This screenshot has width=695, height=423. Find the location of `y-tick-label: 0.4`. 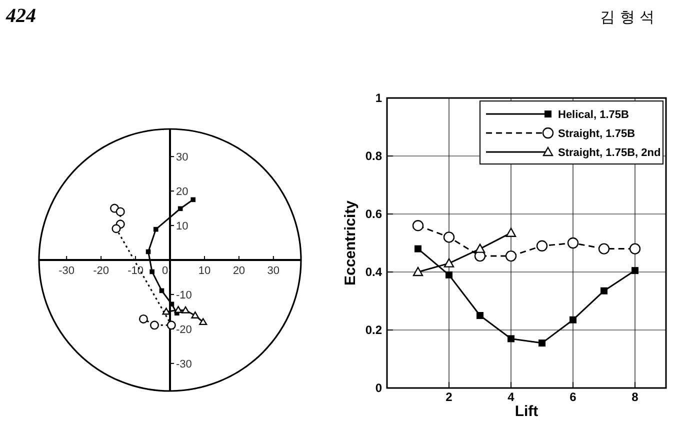

y-tick-label: 0.4 is located at coordinates (373, 272).